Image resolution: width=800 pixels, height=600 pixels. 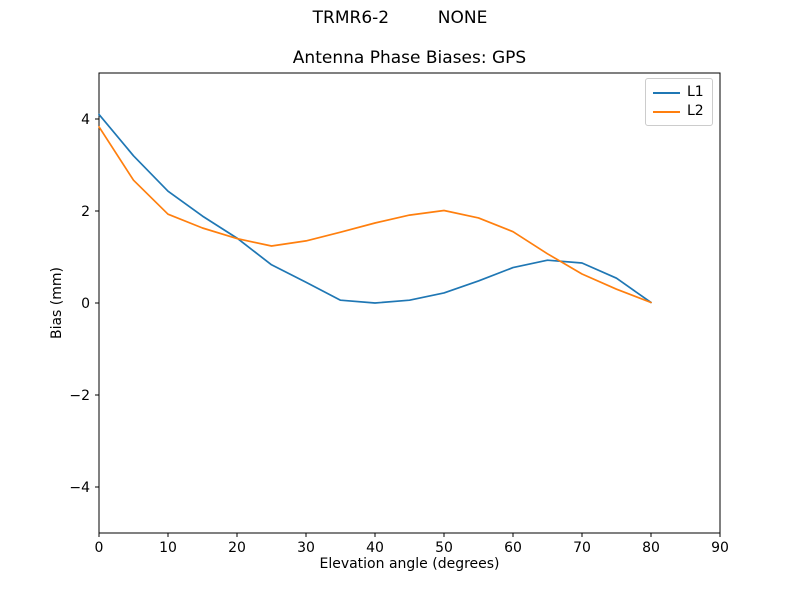 What do you see at coordinates (582, 548) in the screenshot?
I see `x-tick-label: 70` at bounding box center [582, 548].